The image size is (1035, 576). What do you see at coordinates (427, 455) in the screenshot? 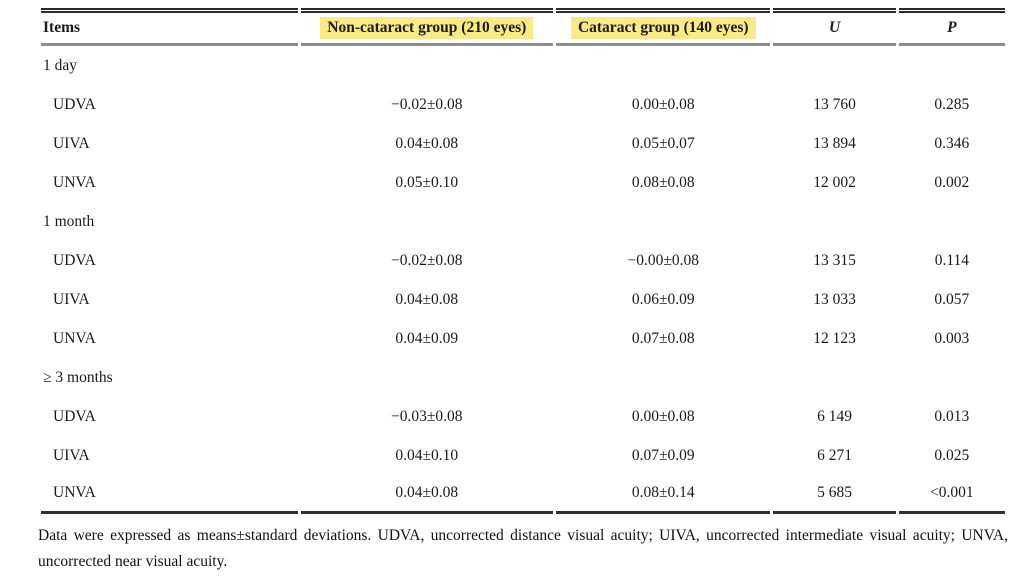
I see `value-cell-non-cataract: 0.04±0.10` at bounding box center [427, 455].